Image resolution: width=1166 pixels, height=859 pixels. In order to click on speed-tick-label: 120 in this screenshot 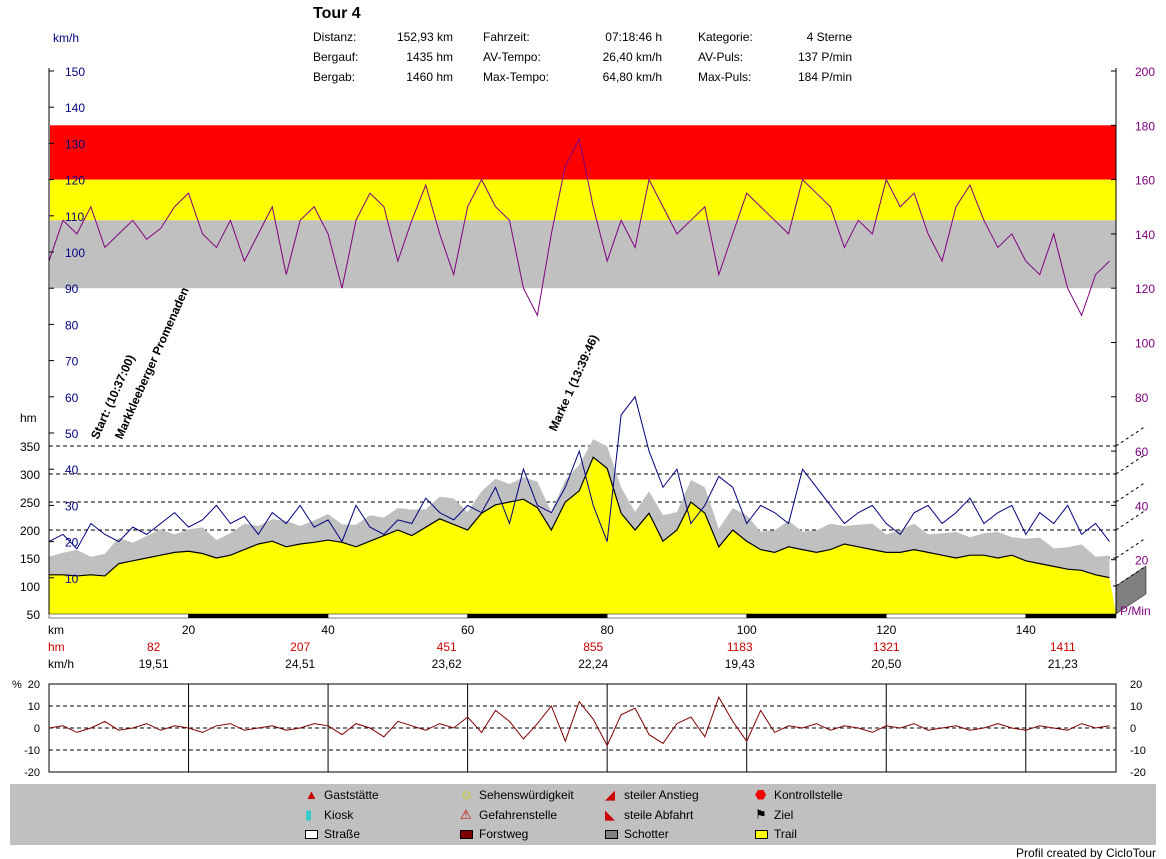, I will do `click(75, 181)`.